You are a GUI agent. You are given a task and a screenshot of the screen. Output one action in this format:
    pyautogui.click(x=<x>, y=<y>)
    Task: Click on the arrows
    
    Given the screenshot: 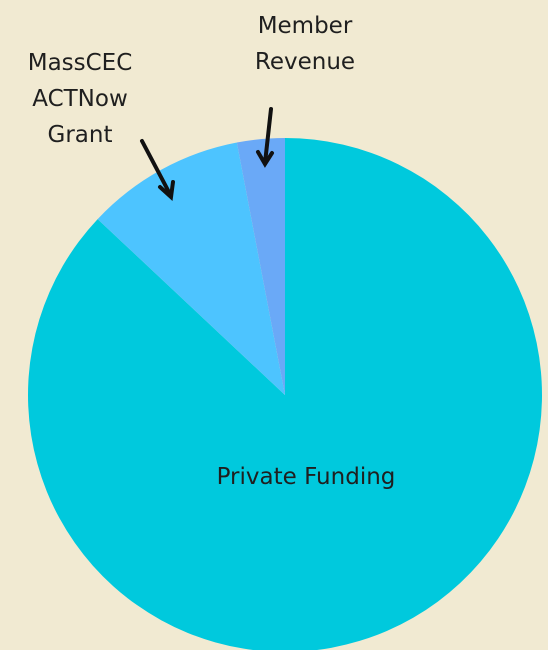 What is the action you would take?
    pyautogui.click(x=207, y=154)
    